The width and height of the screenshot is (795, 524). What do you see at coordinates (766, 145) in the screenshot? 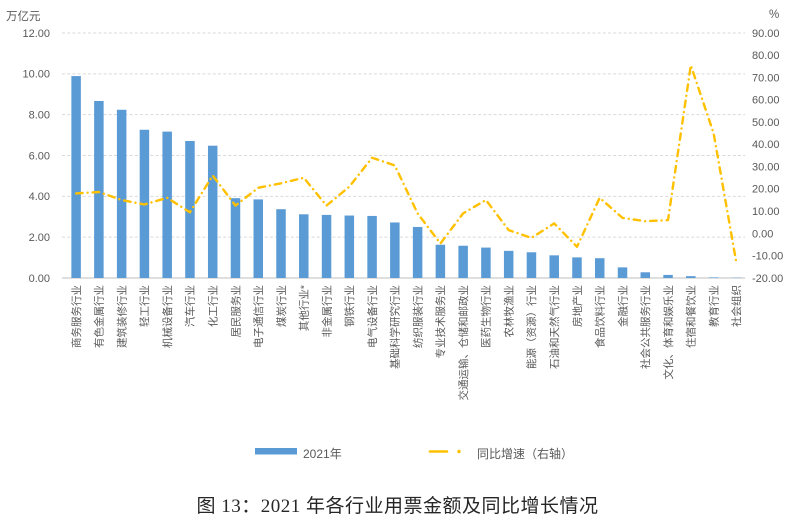
I see `right-axis-tick-label: 40.00` at bounding box center [766, 145].